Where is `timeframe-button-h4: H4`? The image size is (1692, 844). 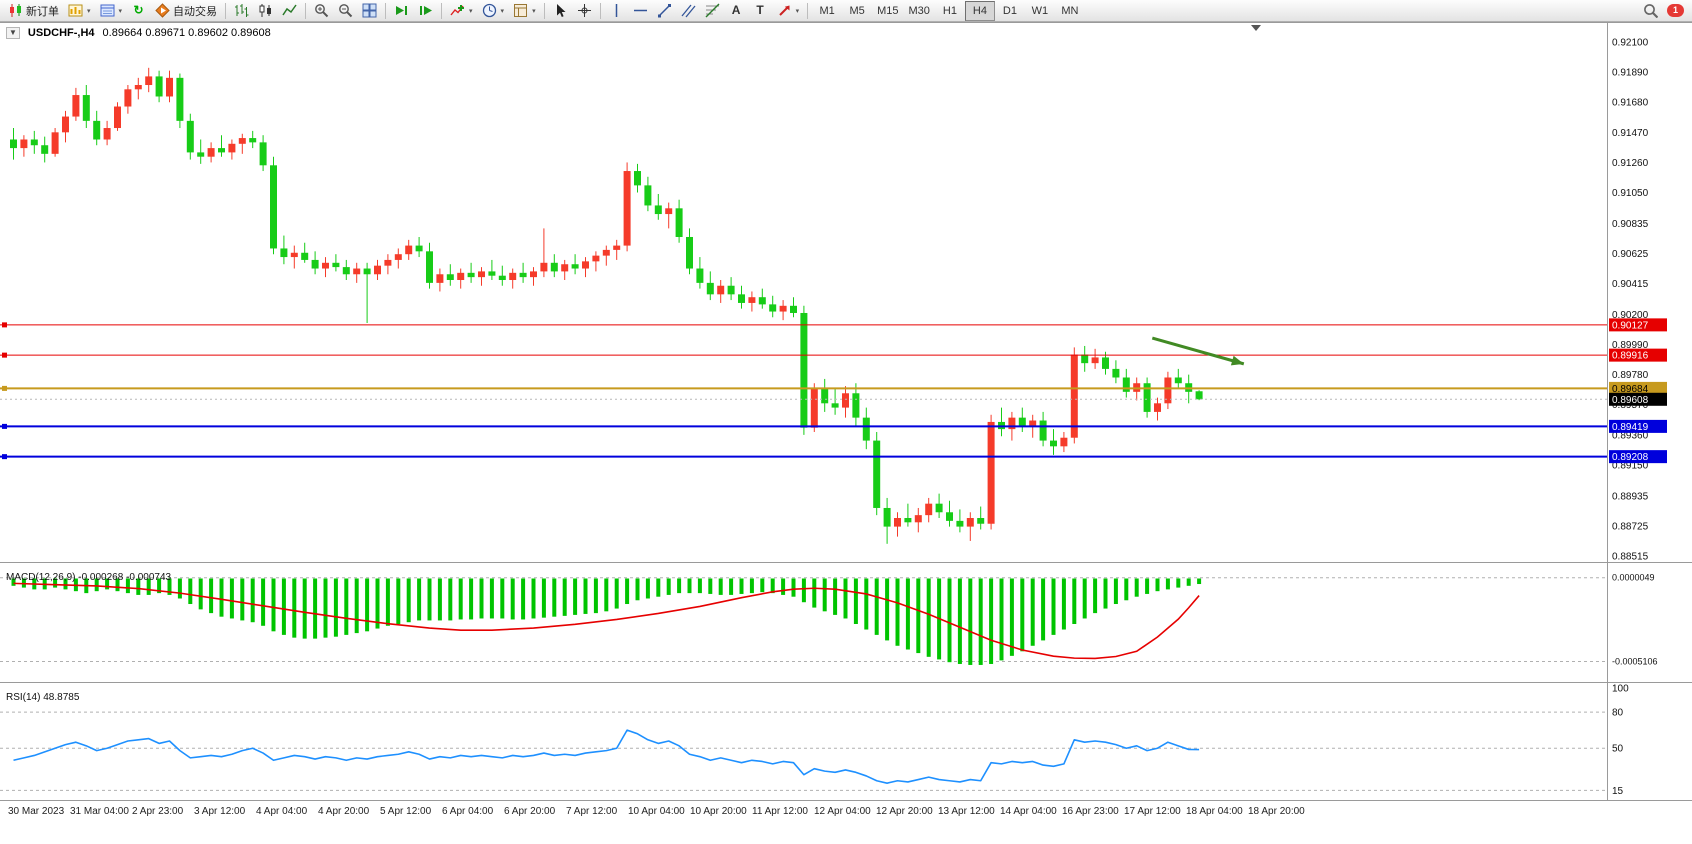
timeframe-button-h4: H4 is located at coordinates (979, 10).